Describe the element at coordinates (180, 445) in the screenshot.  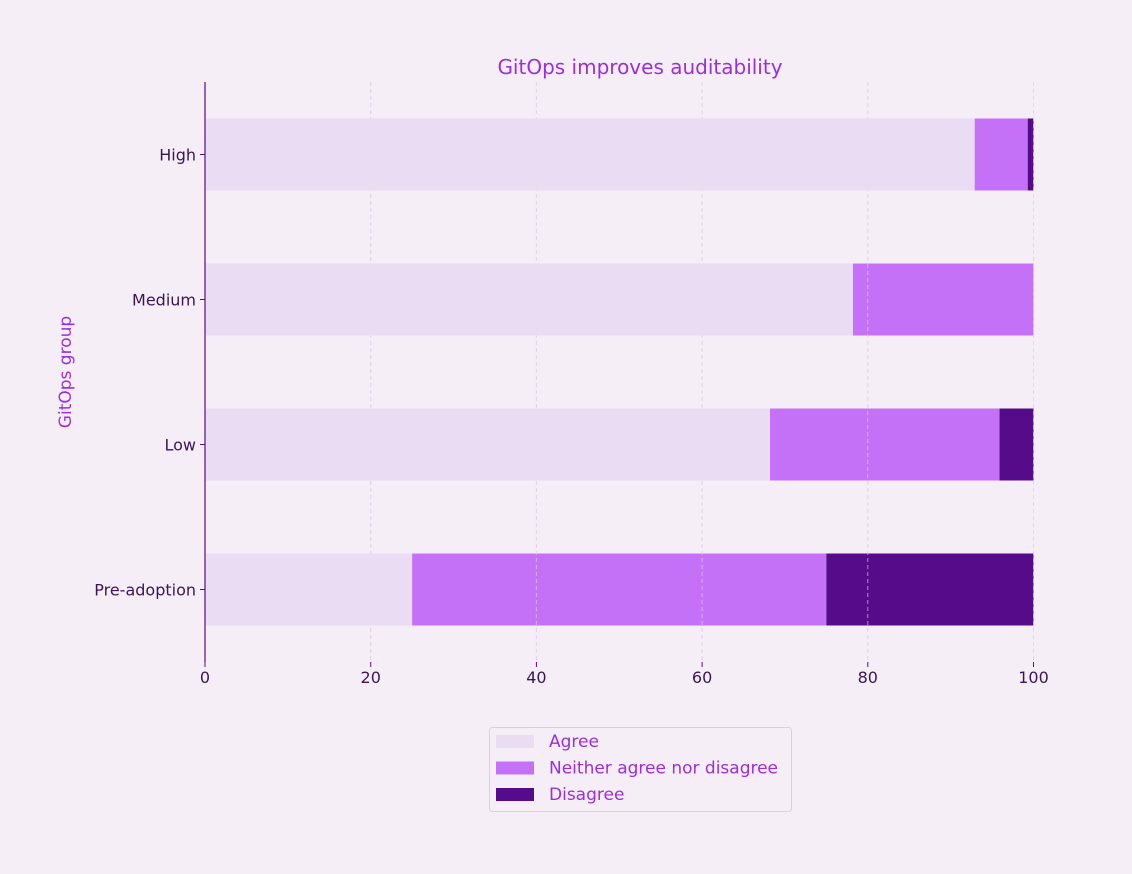
I see `y-tick-label: Low` at that location.